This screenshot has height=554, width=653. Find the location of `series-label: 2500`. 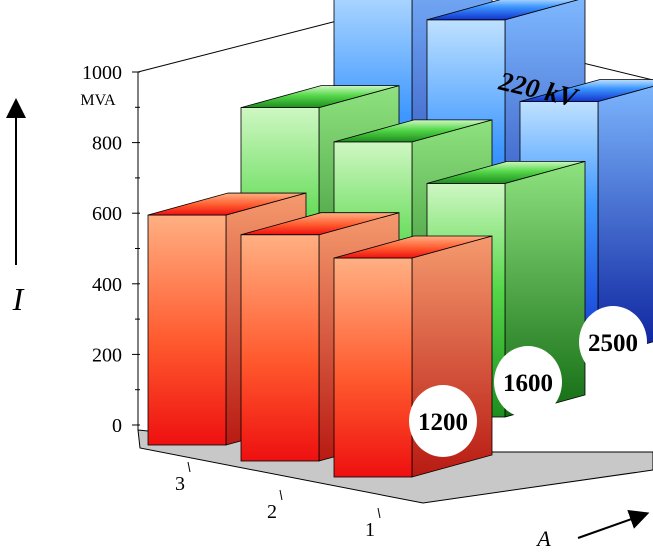

series-label: 2500 is located at coordinates (613, 343).